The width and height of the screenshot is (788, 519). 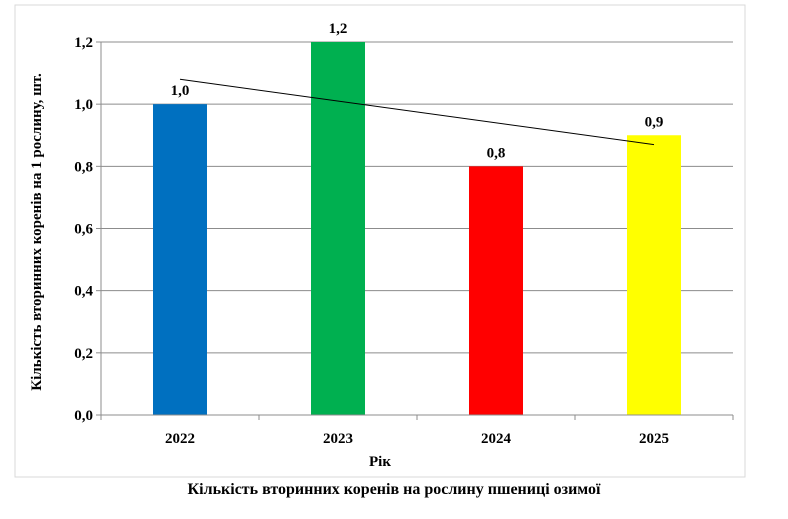 I want to click on data-label: 1,0, so click(x=180, y=91).